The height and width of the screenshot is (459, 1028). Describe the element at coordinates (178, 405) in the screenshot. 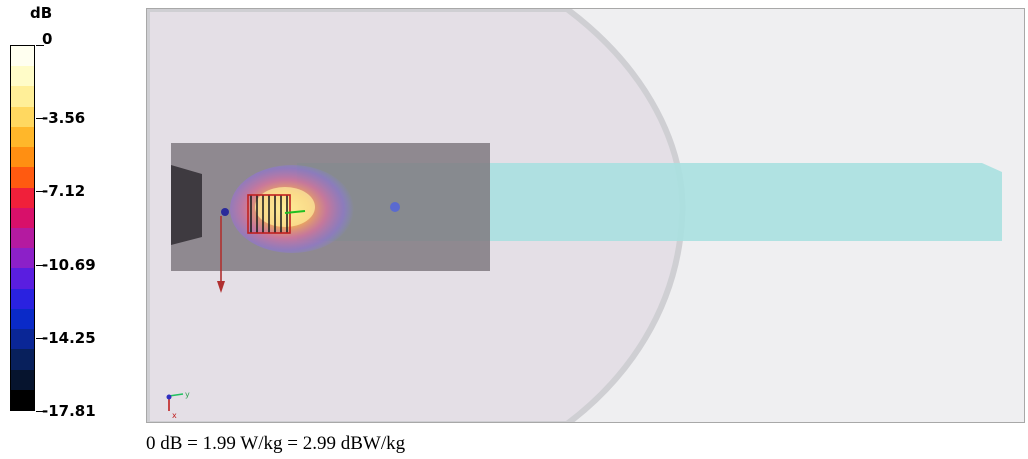

I see `axis-triad: y x` at that location.